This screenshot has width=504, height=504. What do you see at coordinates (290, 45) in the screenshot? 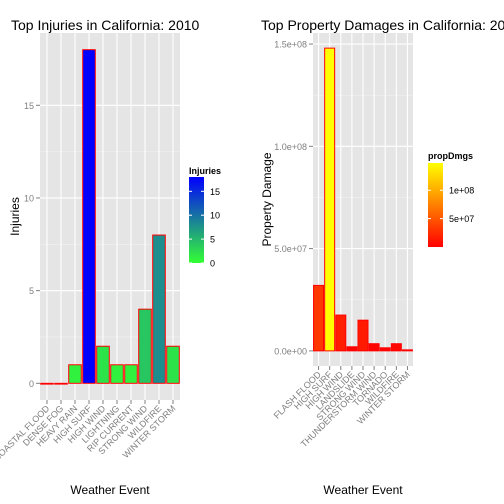
I see `y-tick-label: 1.5e+08` at bounding box center [290, 45].